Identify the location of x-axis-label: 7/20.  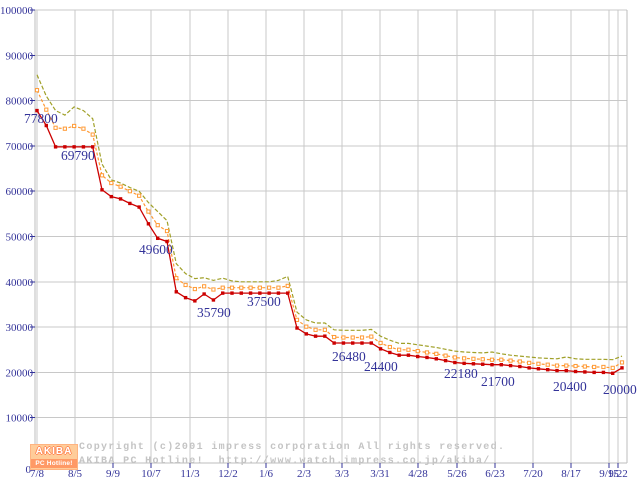
(533, 474).